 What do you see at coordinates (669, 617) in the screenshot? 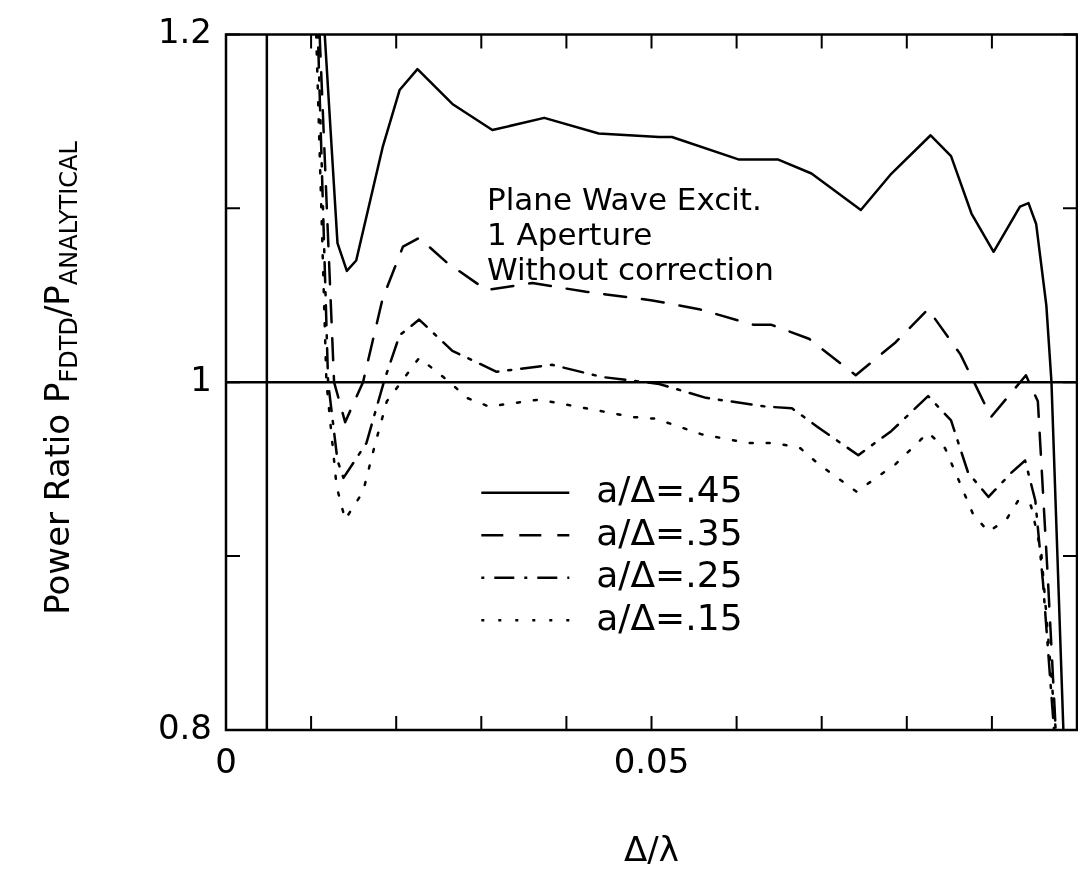
I see `legend-label: a/Δ=.15` at bounding box center [669, 617].